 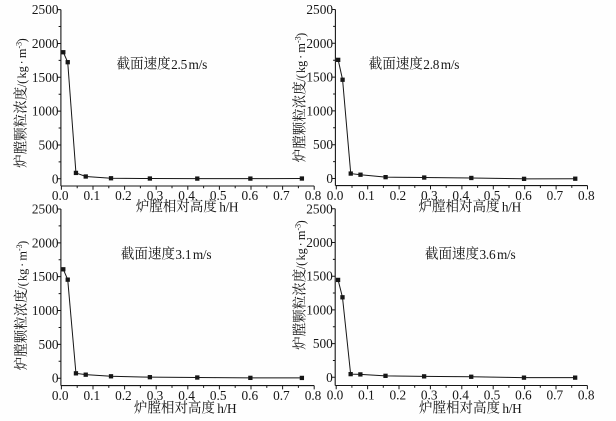 I want to click on svg-text: 2.5 m/s, so click(x=189, y=64).